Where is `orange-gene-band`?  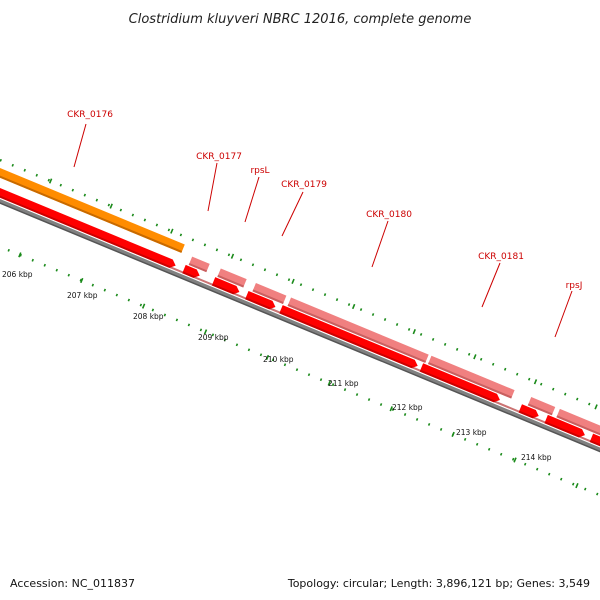 orange-gene-band is located at coordinates (92, 206).